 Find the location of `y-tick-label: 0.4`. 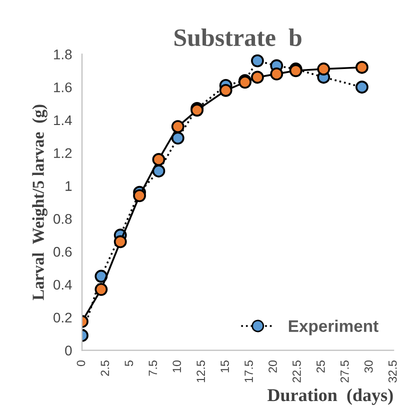

y-tick-label: 0.4 is located at coordinates (63, 285).